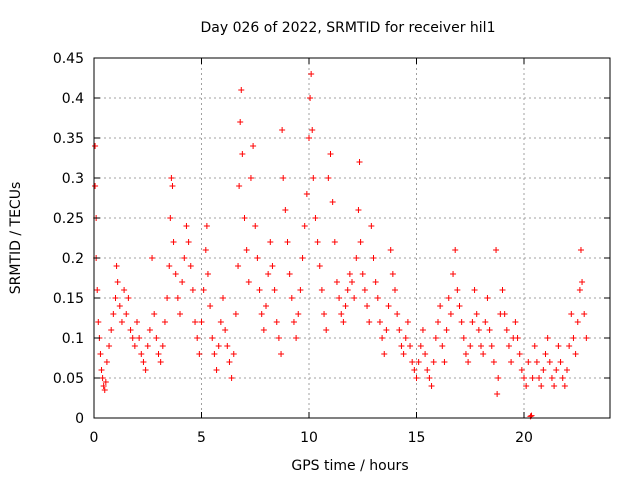  I want to click on x-tick-label: 20, so click(524, 438).